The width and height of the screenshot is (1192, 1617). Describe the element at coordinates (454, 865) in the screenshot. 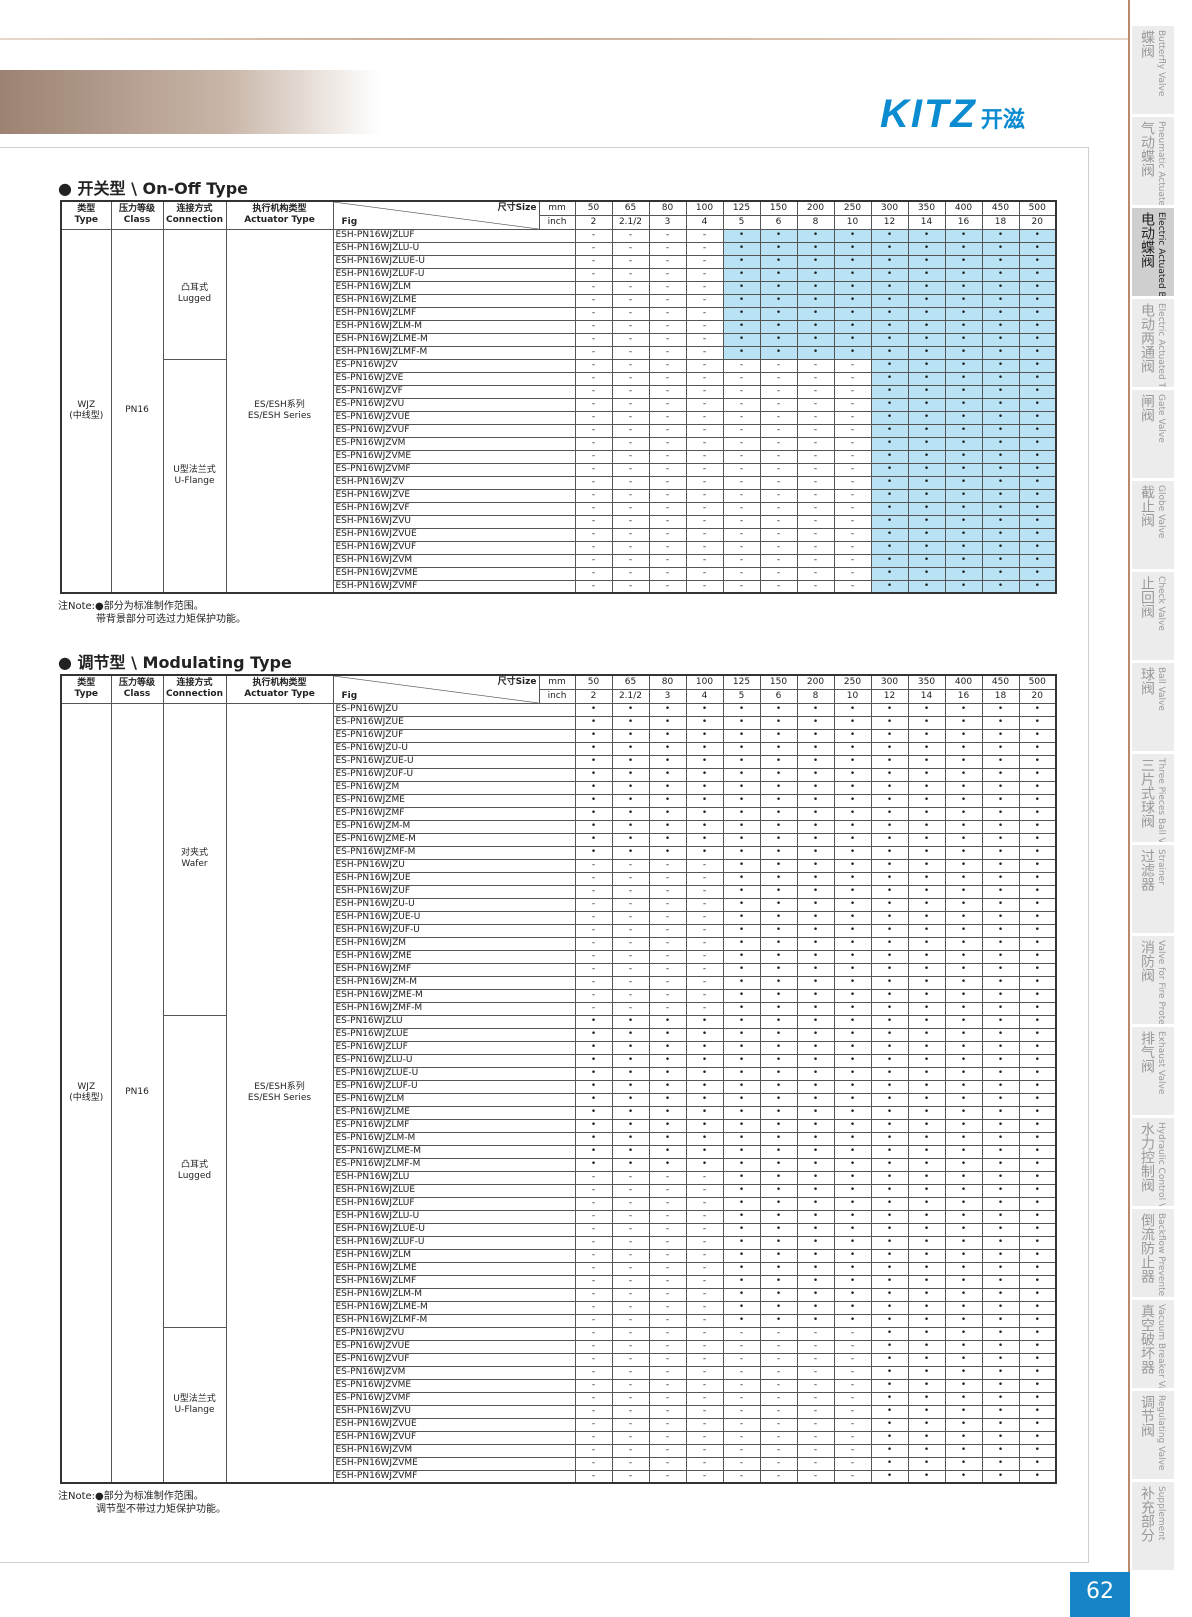

I see `fig-cell: ESH-PN16WJZU` at that location.